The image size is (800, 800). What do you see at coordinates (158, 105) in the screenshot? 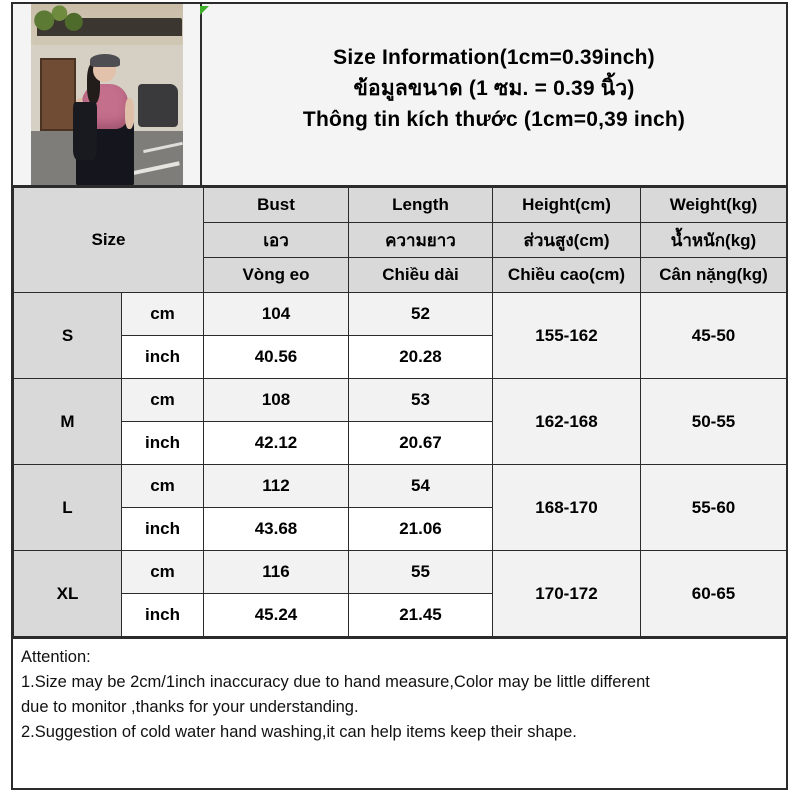
I see `photo-motorbike` at bounding box center [158, 105].